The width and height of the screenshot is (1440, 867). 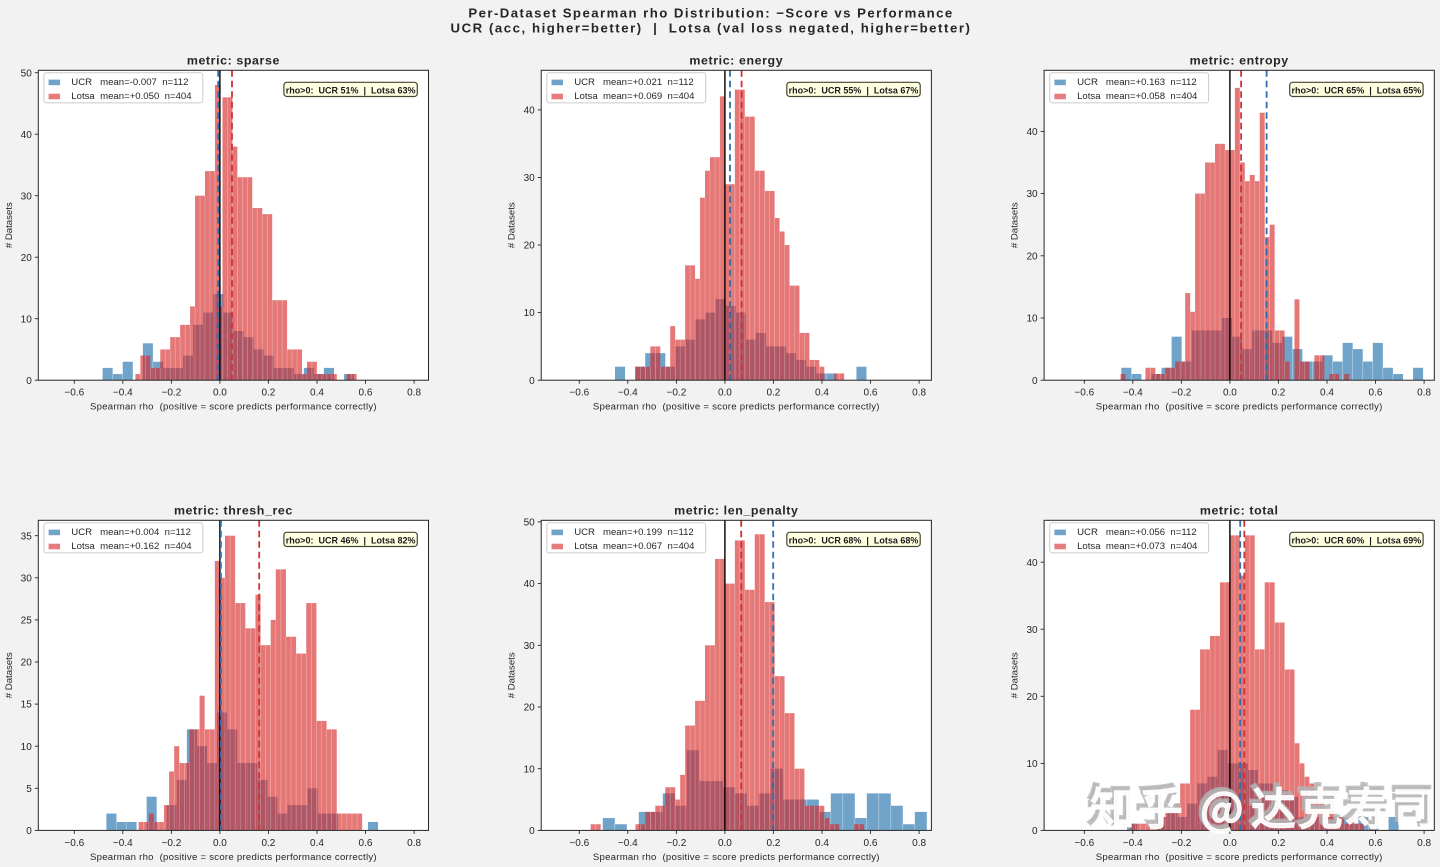 I want to click on svg-text: metric: len_penalty, so click(x=736, y=511).